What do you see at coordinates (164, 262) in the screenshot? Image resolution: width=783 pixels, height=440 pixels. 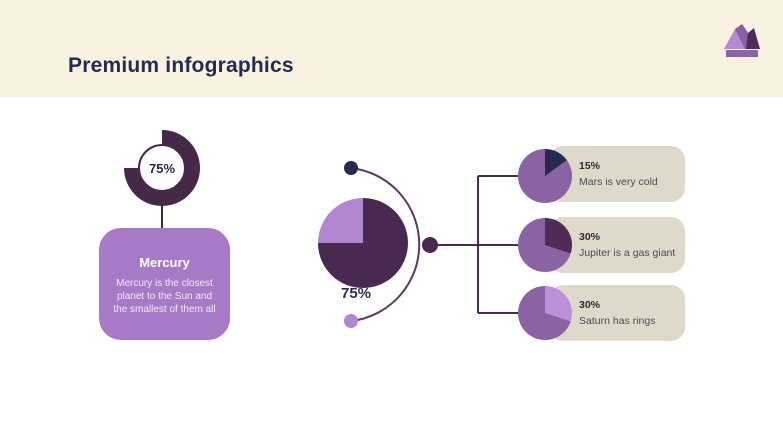 I see `mercury-card-title: Mercury` at bounding box center [164, 262].